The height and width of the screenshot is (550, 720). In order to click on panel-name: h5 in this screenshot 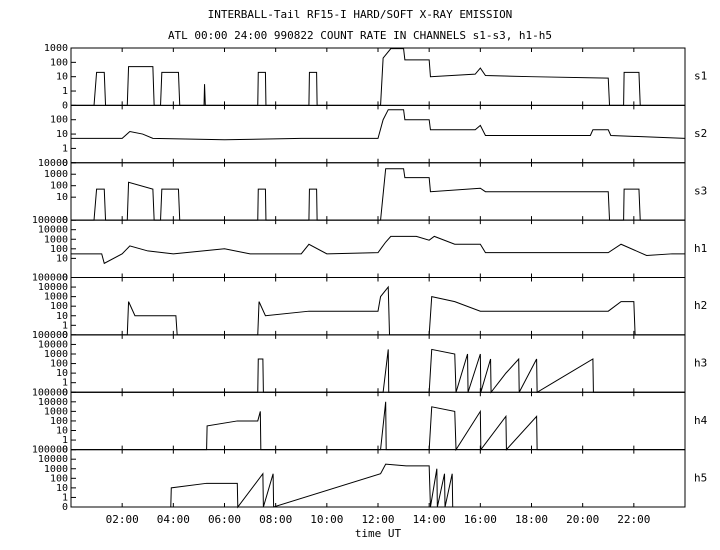, I will do `click(700, 477)`.